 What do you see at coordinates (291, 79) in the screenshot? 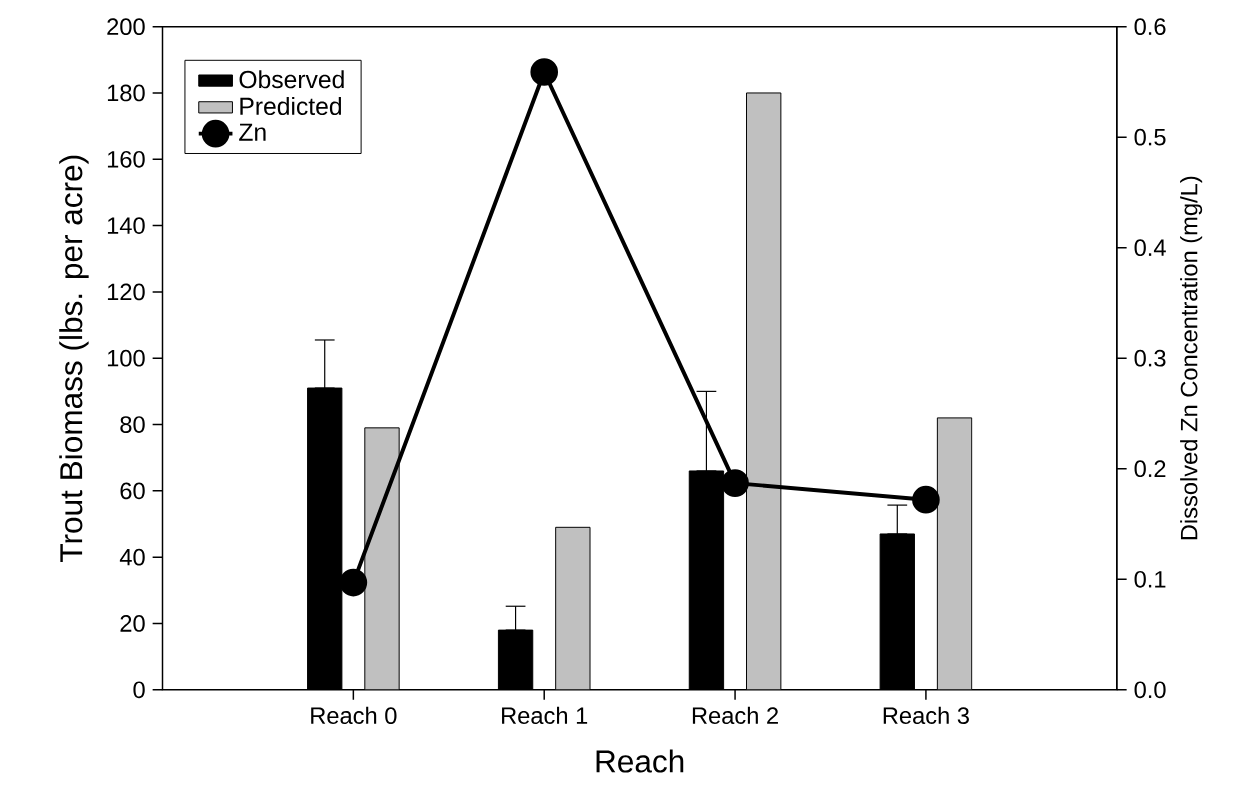
I see `legend-label: Observed` at bounding box center [291, 79].